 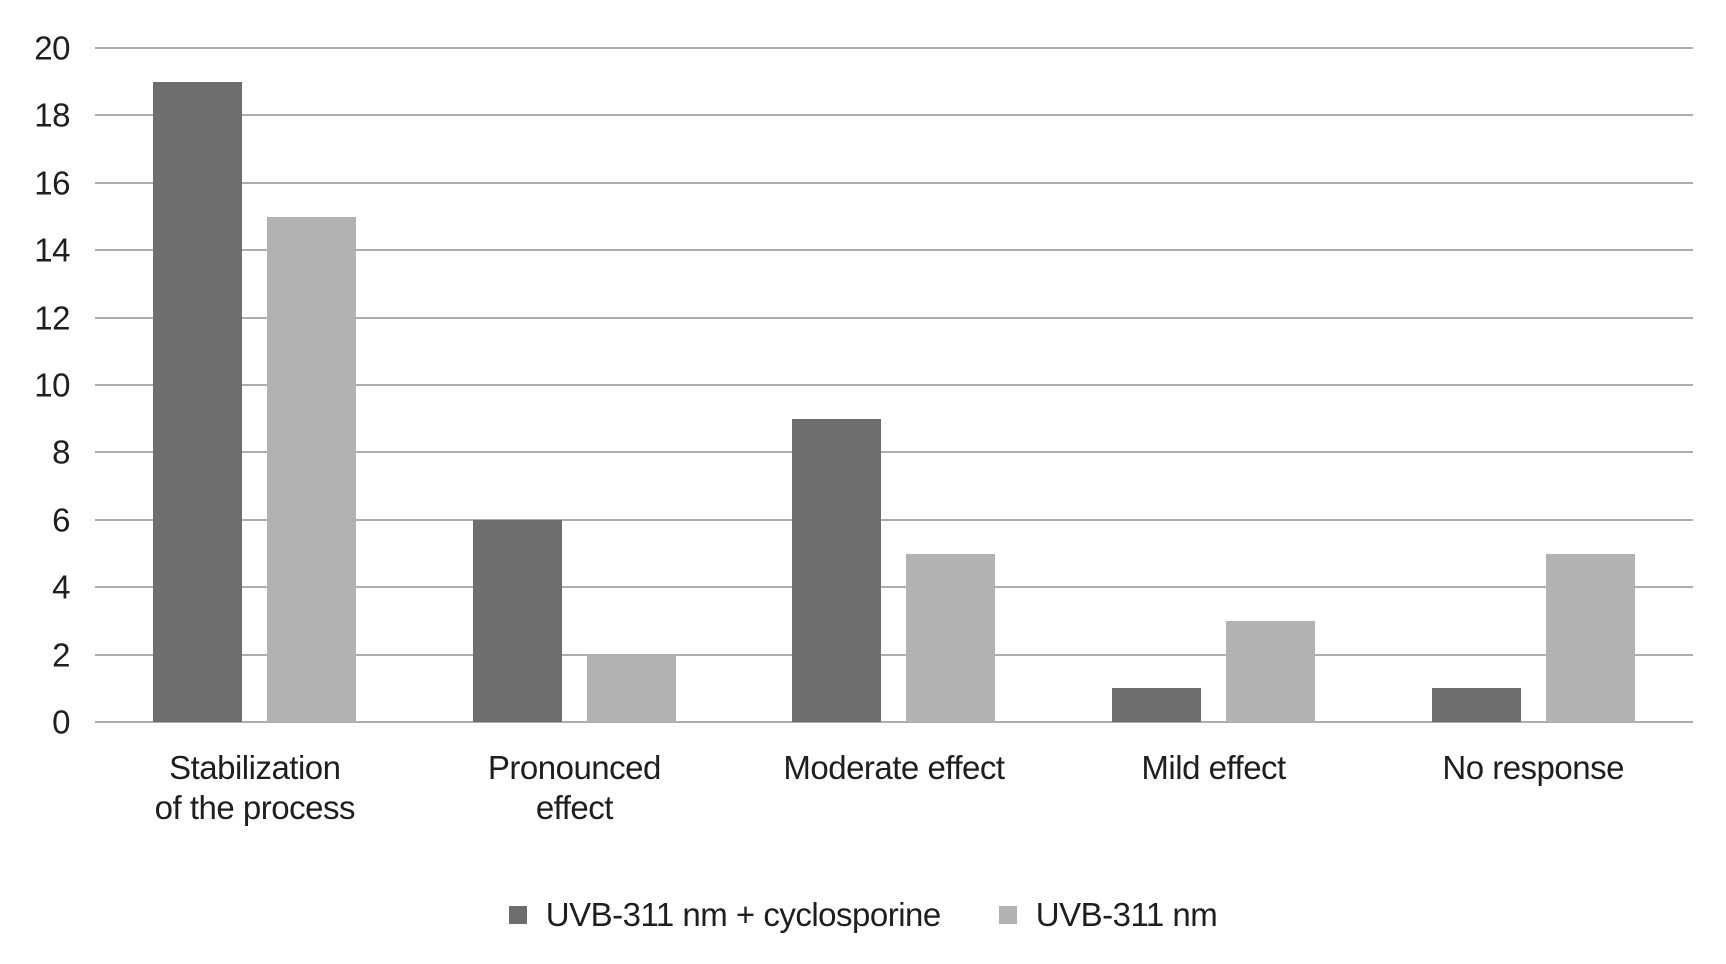 I want to click on y-axis: 0 2 4 6 8 10 12 14 16 18 20, so click(x=35, y=385).